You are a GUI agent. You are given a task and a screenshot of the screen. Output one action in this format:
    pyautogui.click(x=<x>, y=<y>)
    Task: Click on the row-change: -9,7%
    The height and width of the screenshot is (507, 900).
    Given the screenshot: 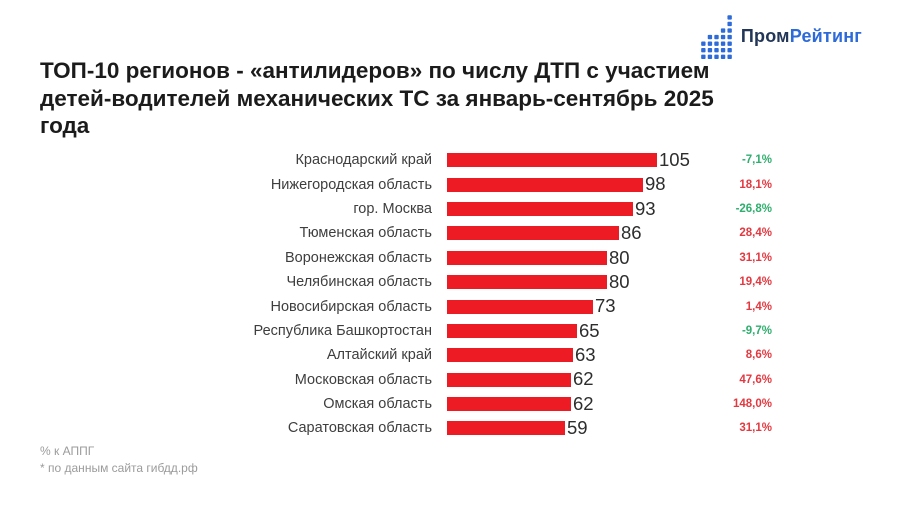 What is the action you would take?
    pyautogui.click(x=756, y=330)
    